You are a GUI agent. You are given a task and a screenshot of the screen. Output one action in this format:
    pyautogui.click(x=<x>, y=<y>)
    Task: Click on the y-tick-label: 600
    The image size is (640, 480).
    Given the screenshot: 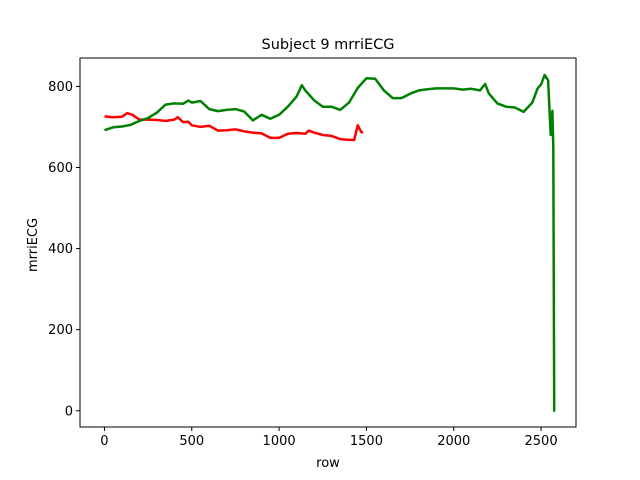 What is the action you would take?
    pyautogui.click(x=60, y=168)
    